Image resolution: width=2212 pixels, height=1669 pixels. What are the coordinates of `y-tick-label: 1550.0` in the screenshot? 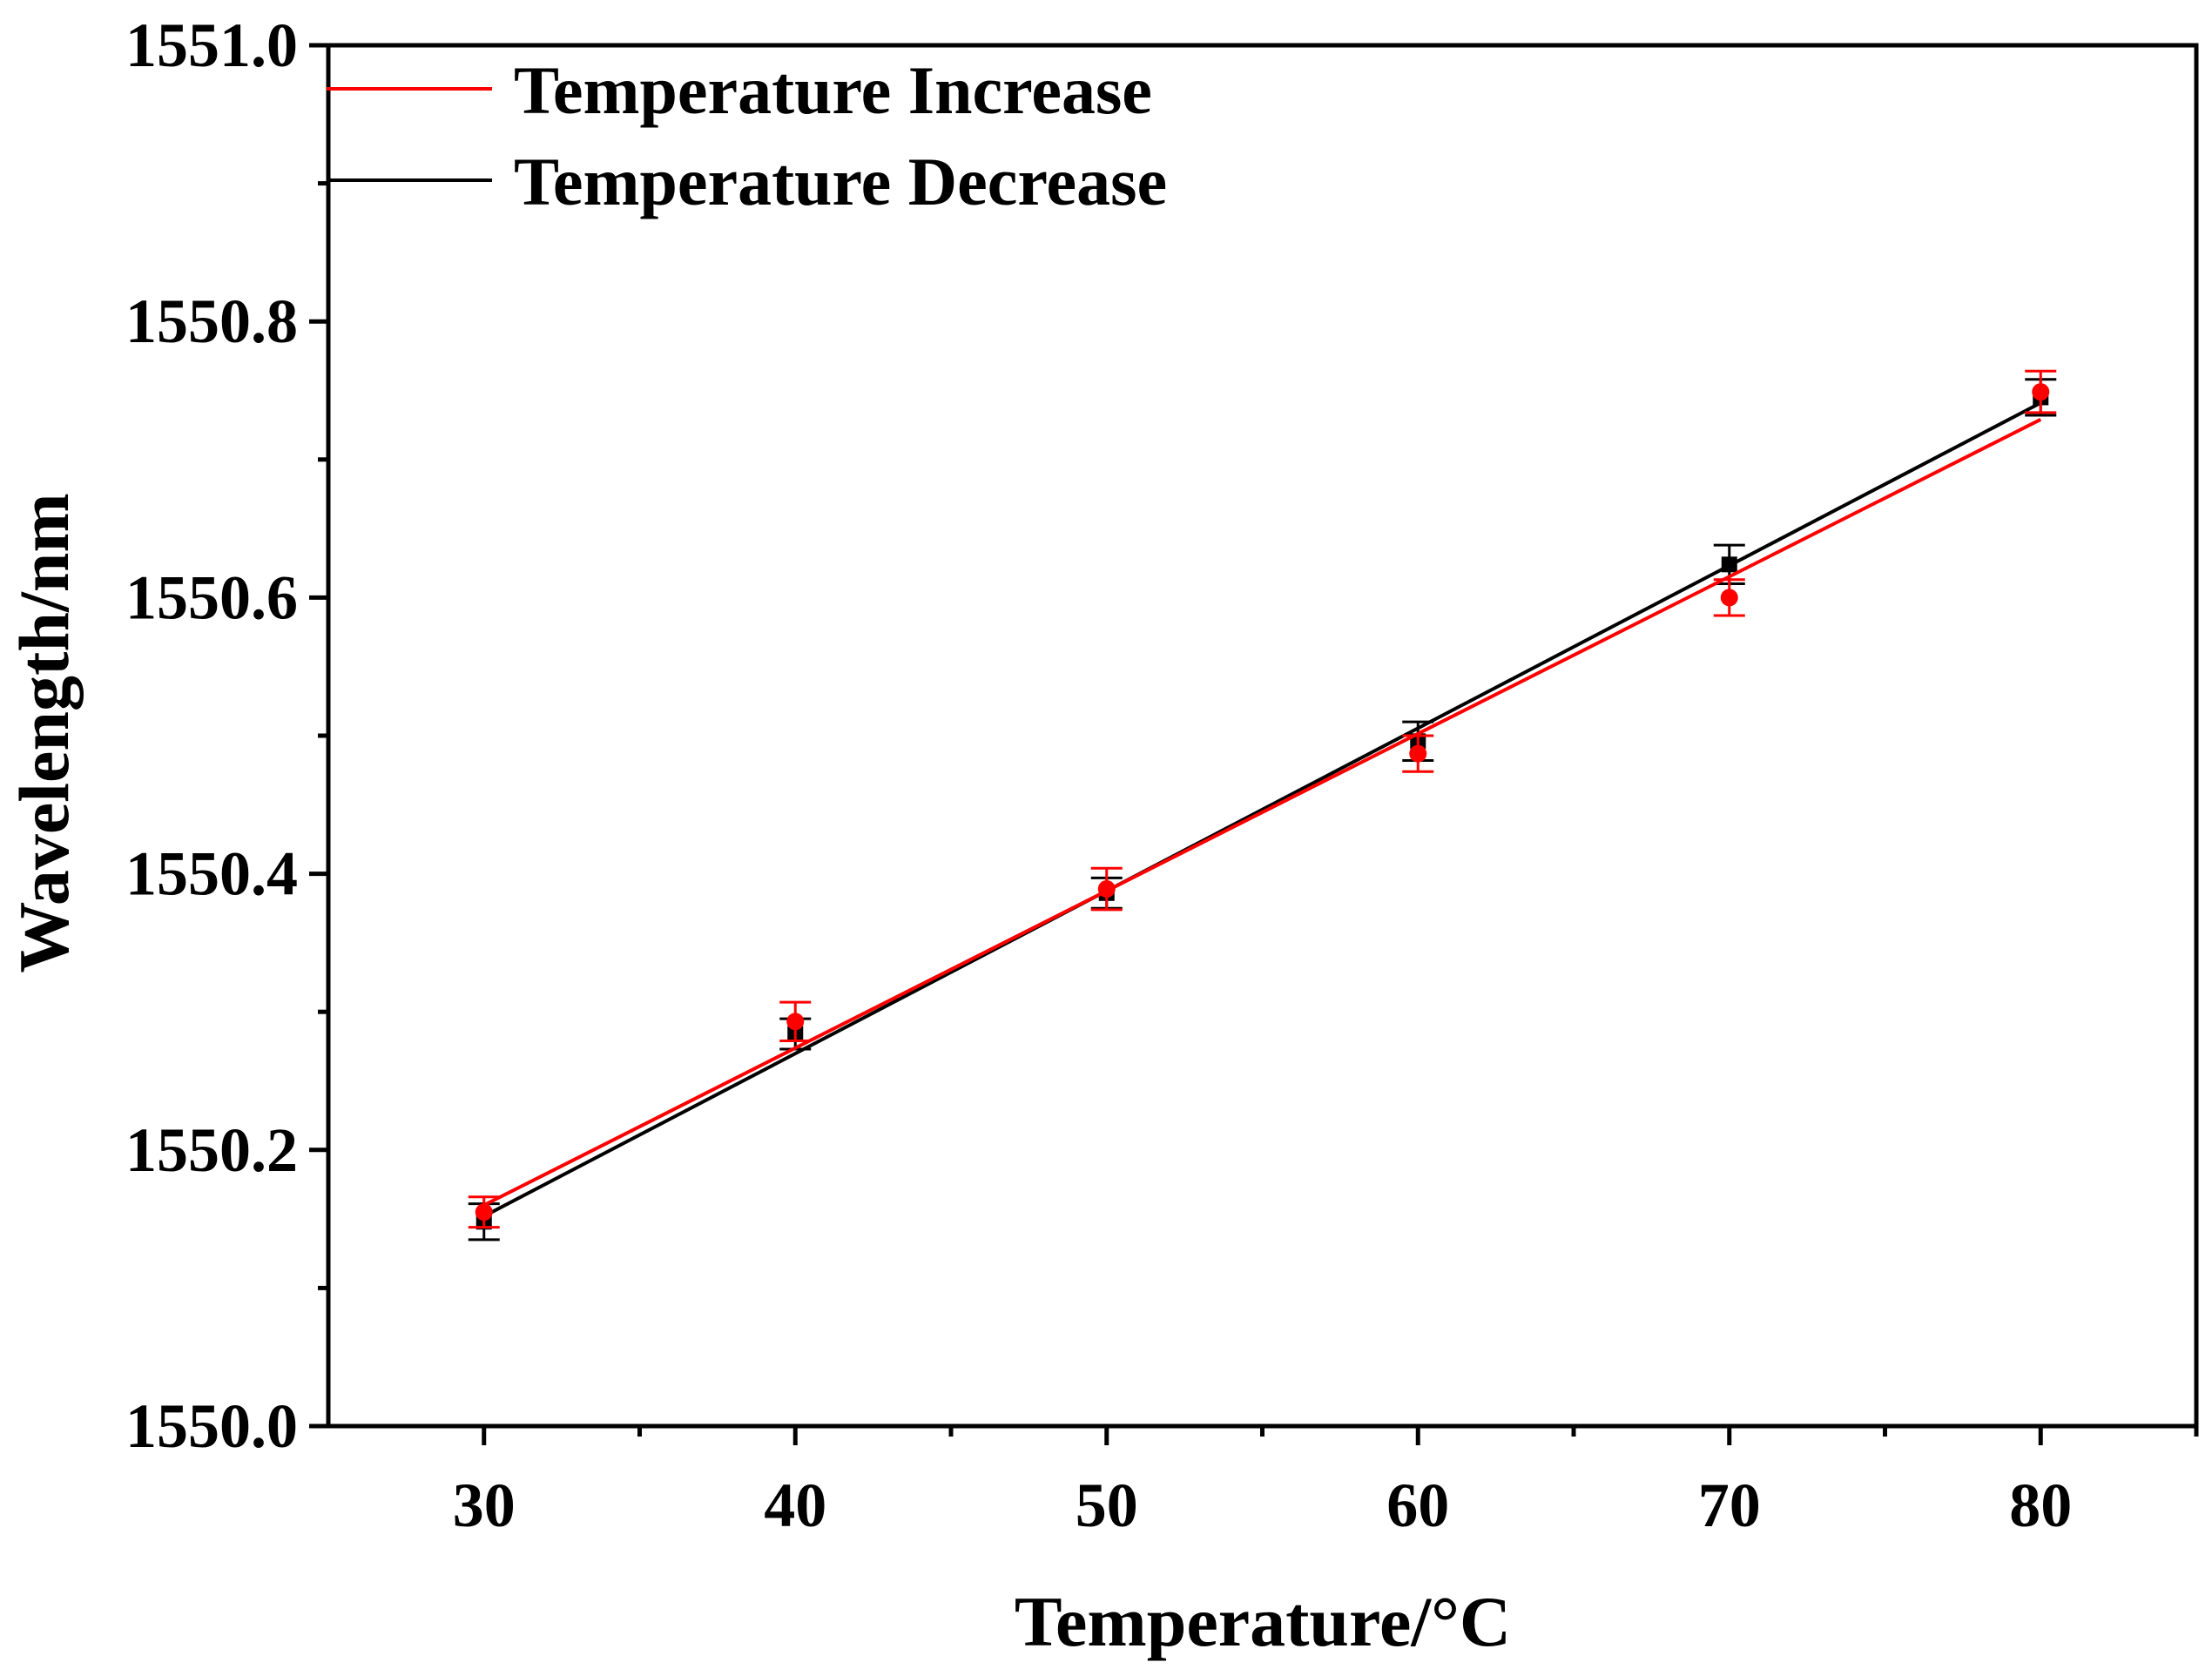 It's located at (212, 1426).